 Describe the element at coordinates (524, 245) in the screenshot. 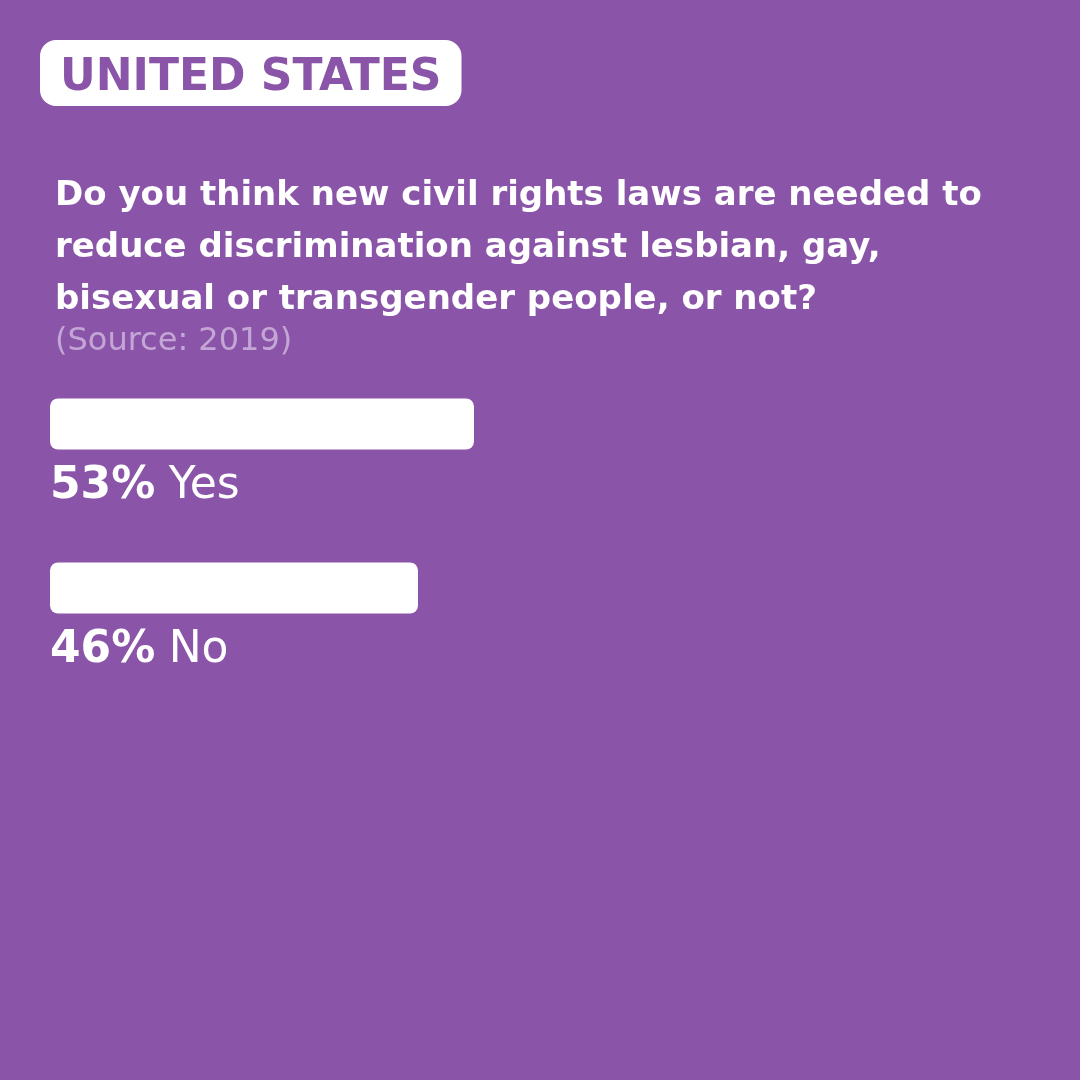

I see `chart-subtitle: Do you think new civil rights laws are needed to reduce discrimination against lesbian, gay, bisexual or transgender people, or not?` at that location.